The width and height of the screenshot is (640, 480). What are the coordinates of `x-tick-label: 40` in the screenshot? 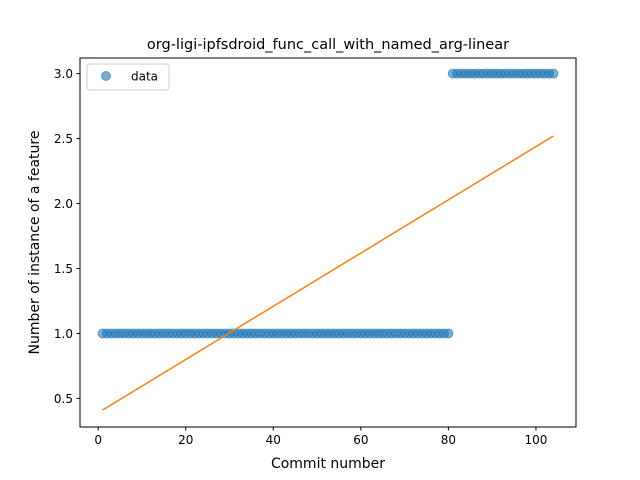 It's located at (273, 440).